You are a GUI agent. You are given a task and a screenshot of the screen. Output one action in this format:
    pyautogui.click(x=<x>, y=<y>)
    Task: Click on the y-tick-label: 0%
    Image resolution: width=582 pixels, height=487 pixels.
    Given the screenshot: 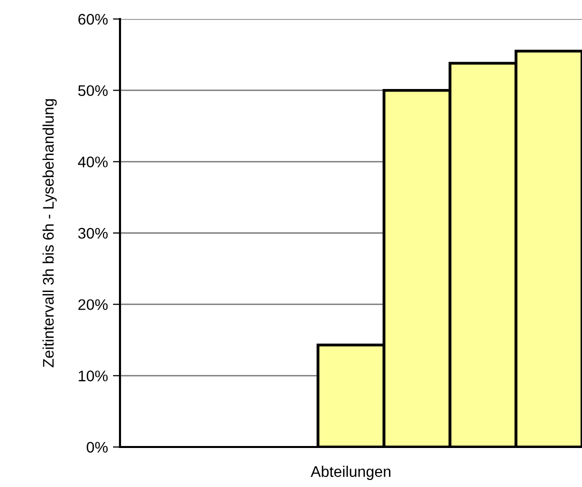 What is the action you would take?
    pyautogui.click(x=97, y=447)
    